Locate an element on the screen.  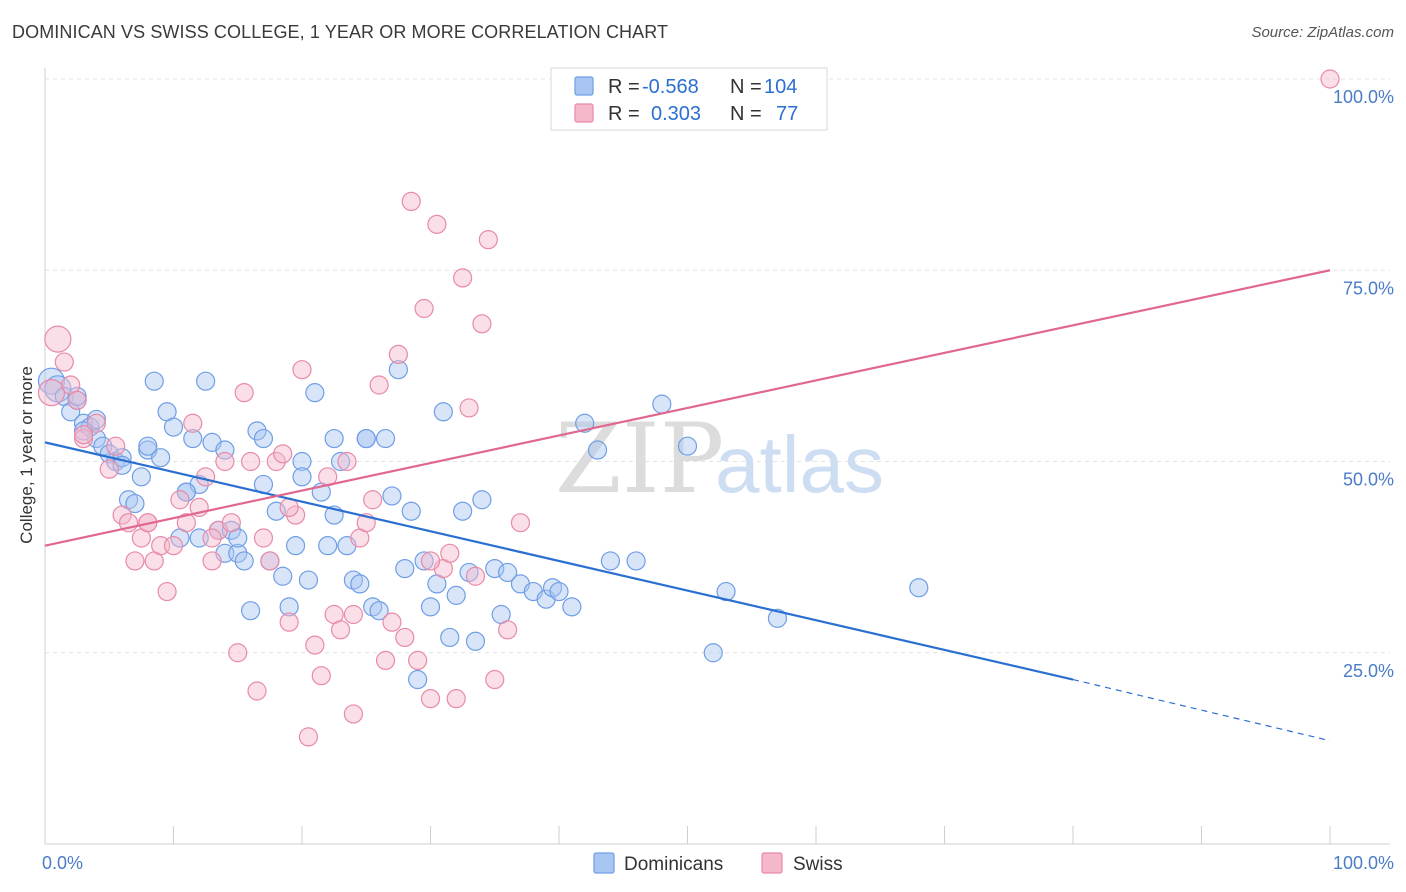
y-tick-label-0: 100.0% is located at coordinates (1363, 97).